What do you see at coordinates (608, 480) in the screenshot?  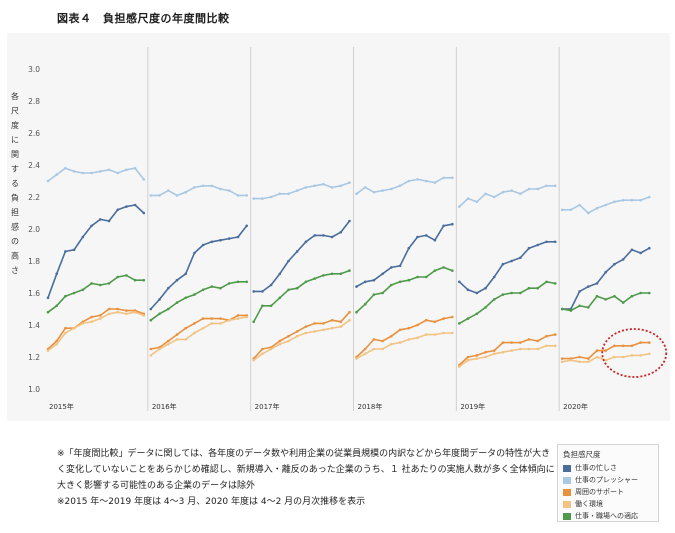 I see `legend-item-pressure: 仕事のプレッシャー` at bounding box center [608, 480].